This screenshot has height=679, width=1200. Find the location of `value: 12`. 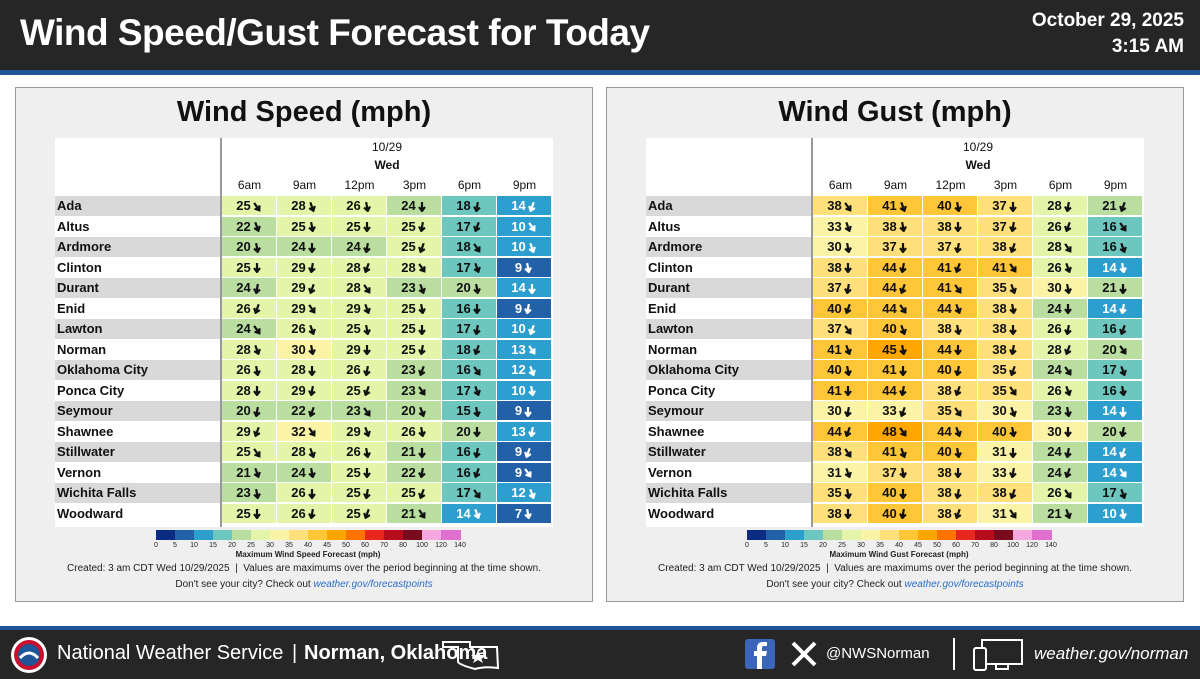

value: 12 is located at coordinates (518, 492).